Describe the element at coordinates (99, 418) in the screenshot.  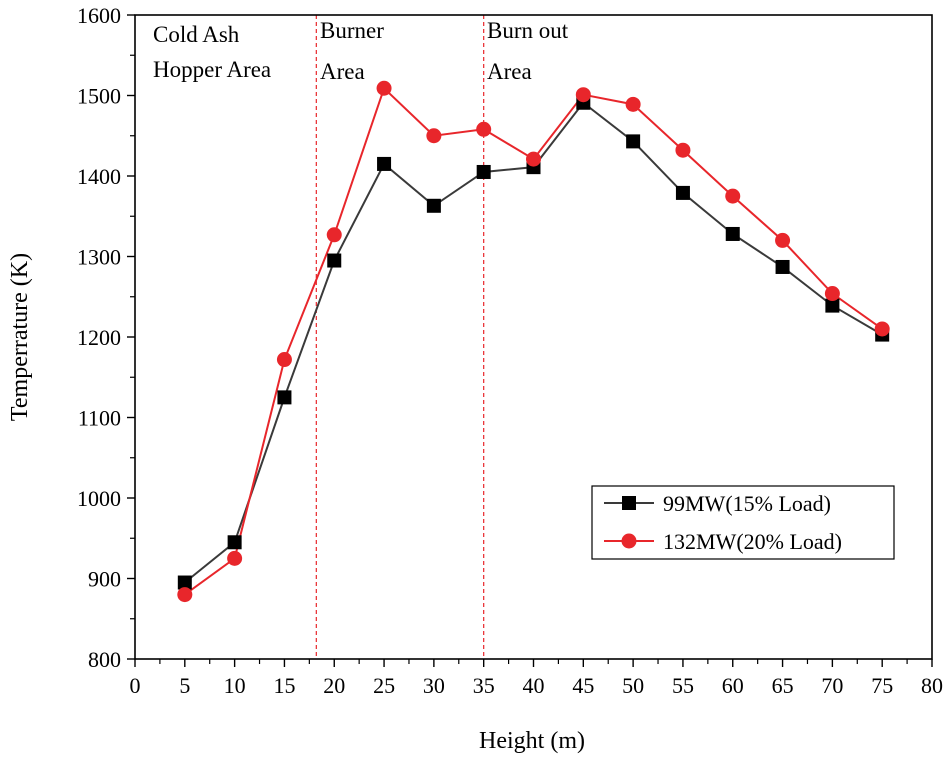
I see `y-tick-label: 1100` at that location.